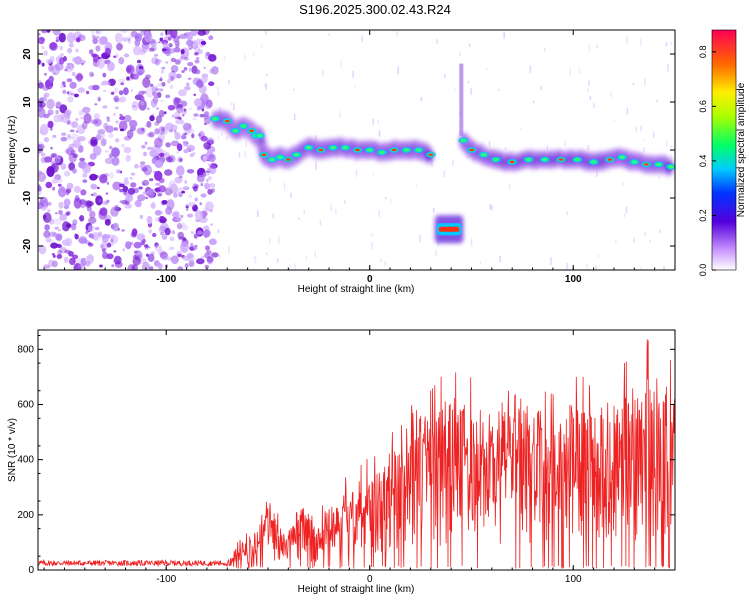  What do you see at coordinates (27, 245) in the screenshot?
I see `y-tick-label: -20` at bounding box center [27, 245].